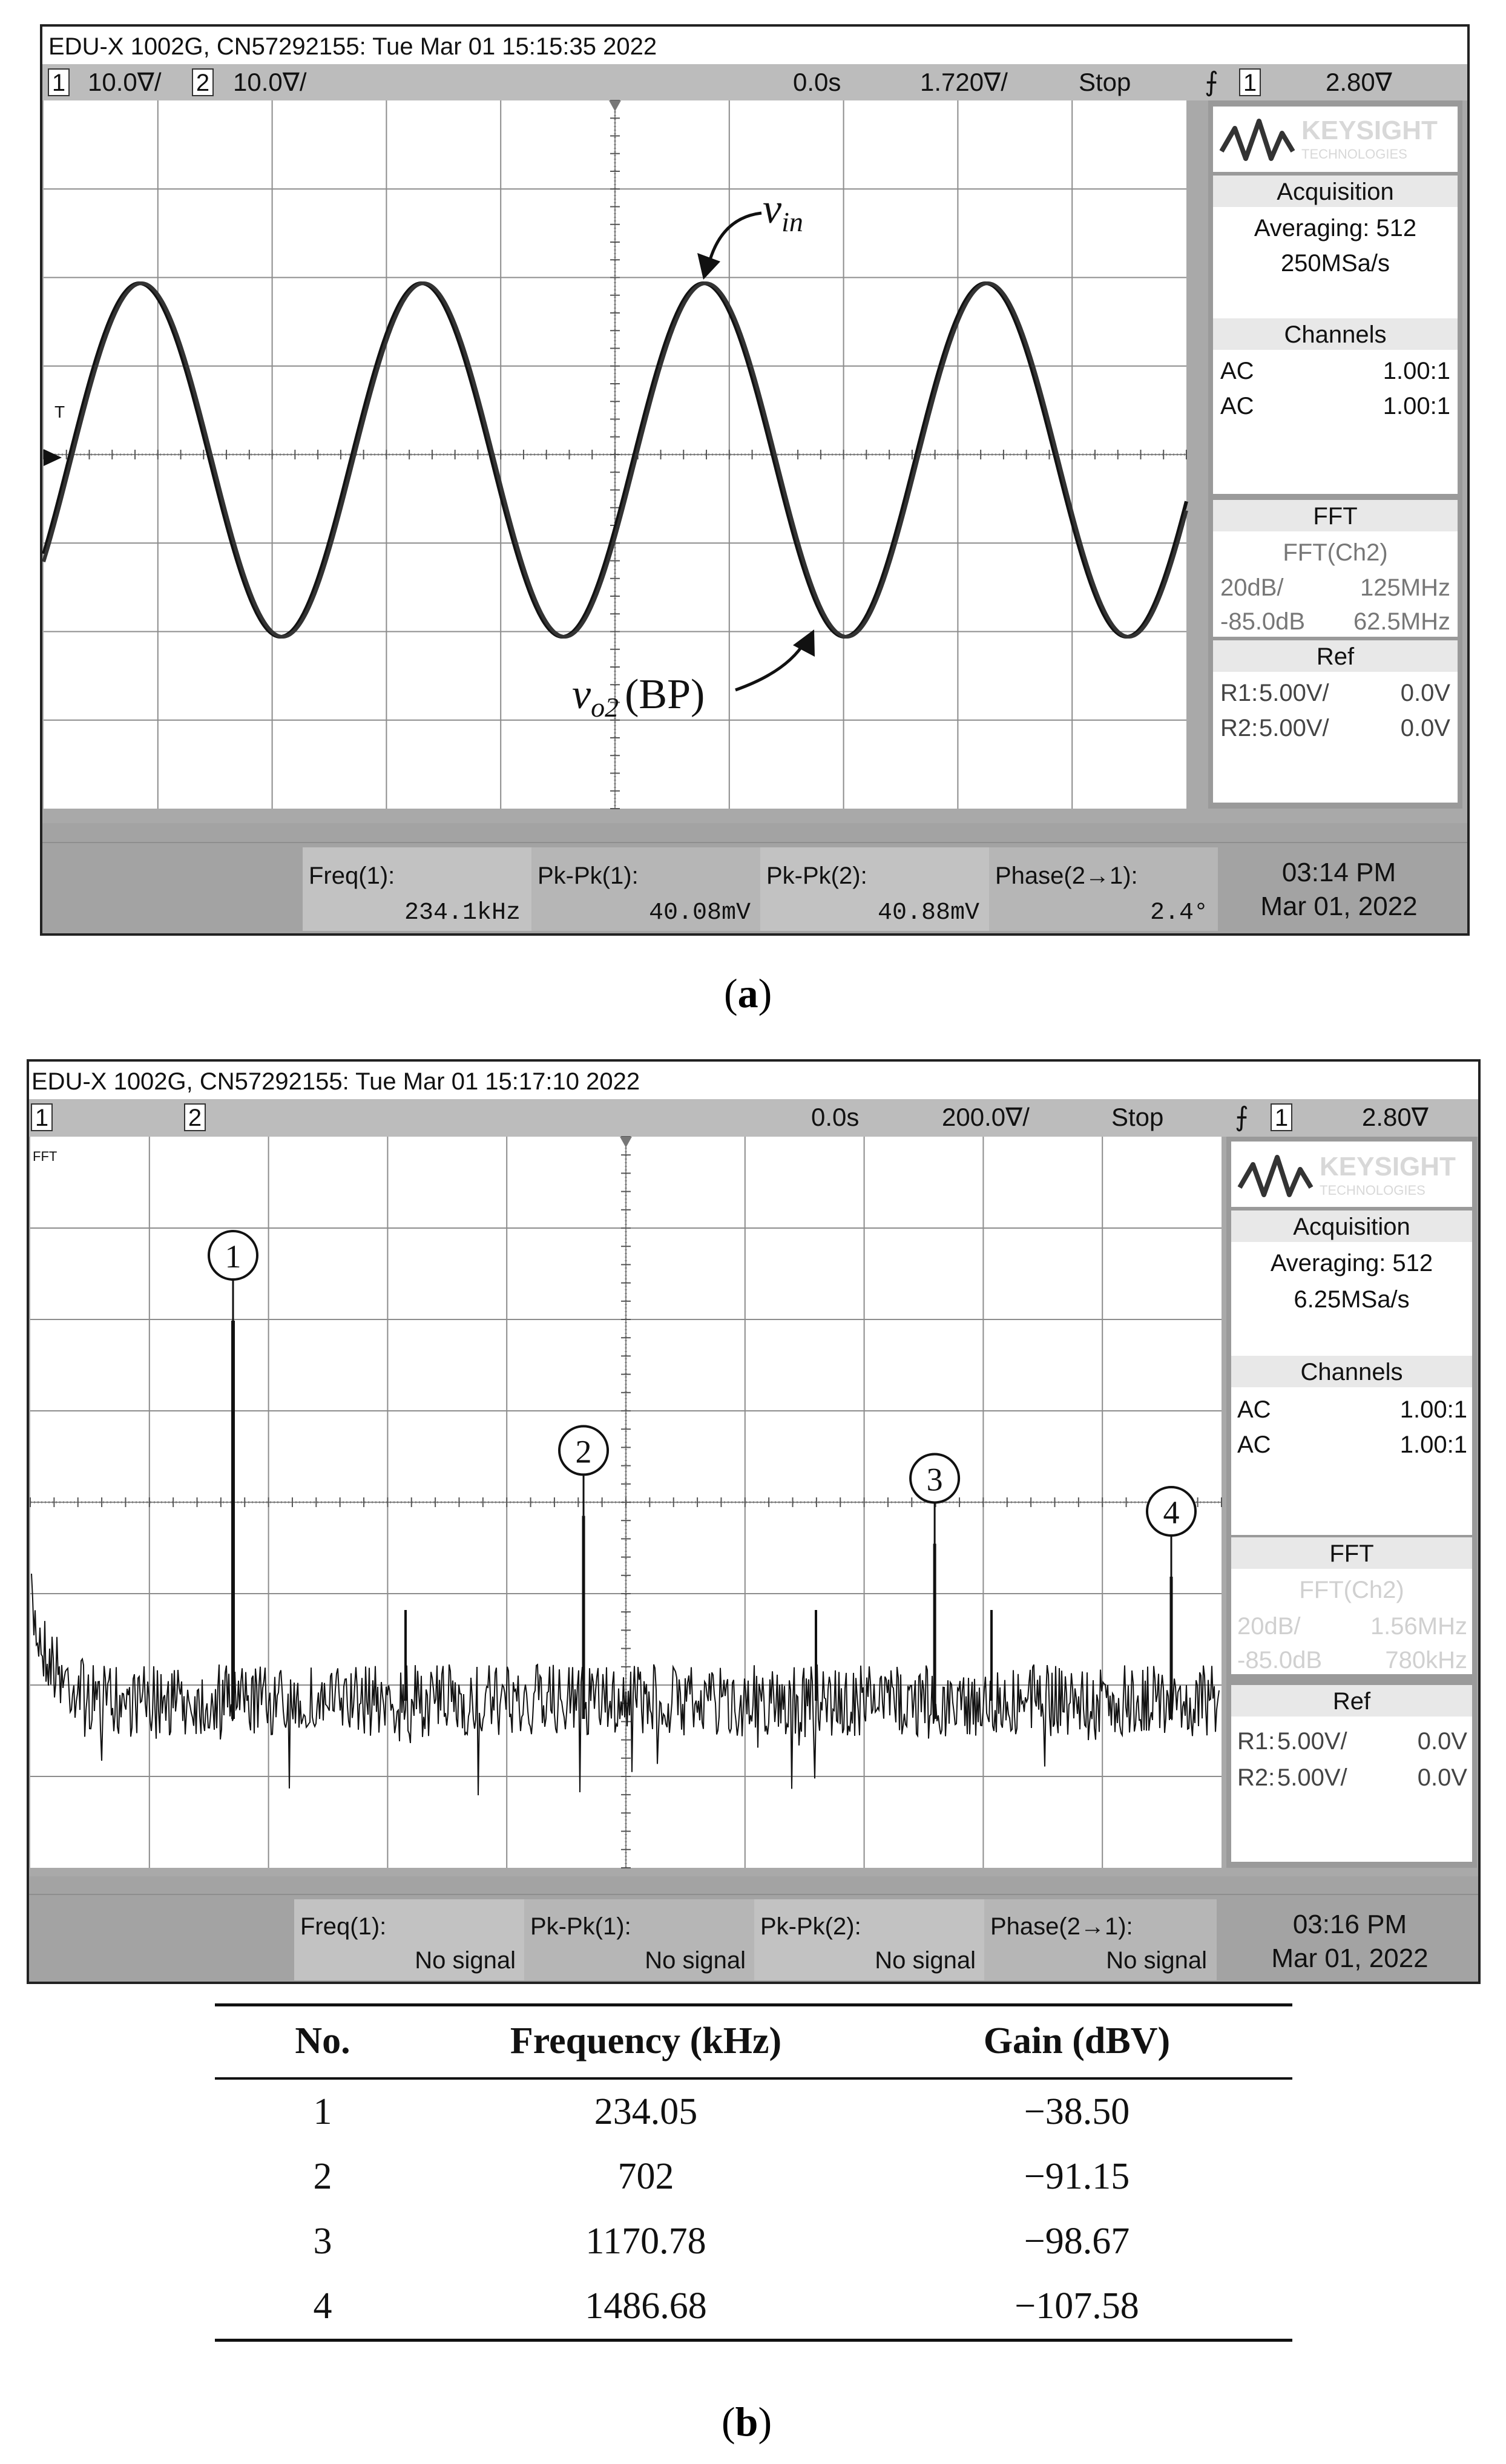 Image resolution: width=1506 pixels, height=2464 pixels. I want to click on clock-date-b: Mar 01, 2022, so click(1349, 1958).